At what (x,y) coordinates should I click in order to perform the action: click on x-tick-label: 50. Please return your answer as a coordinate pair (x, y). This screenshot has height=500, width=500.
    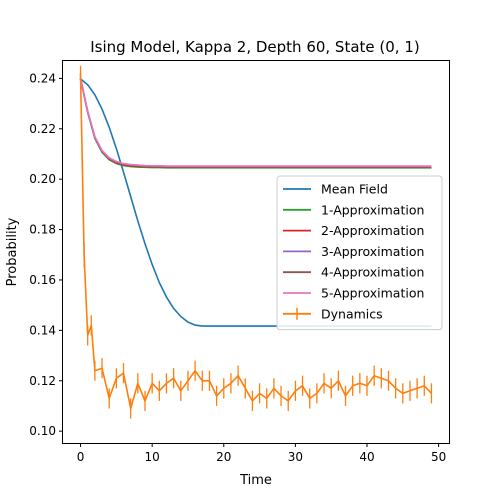
    Looking at the image, I should click on (438, 457).